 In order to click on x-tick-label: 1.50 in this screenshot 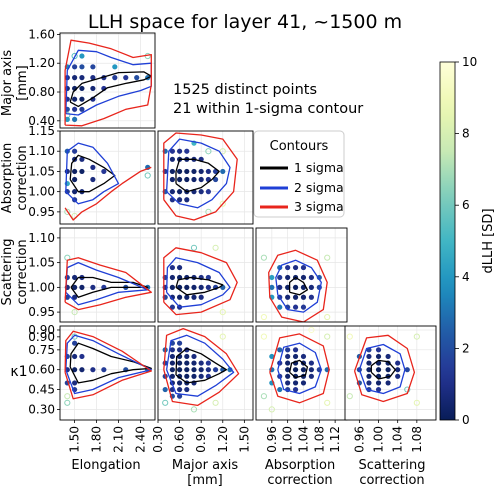, I will do `click(244, 439)`.